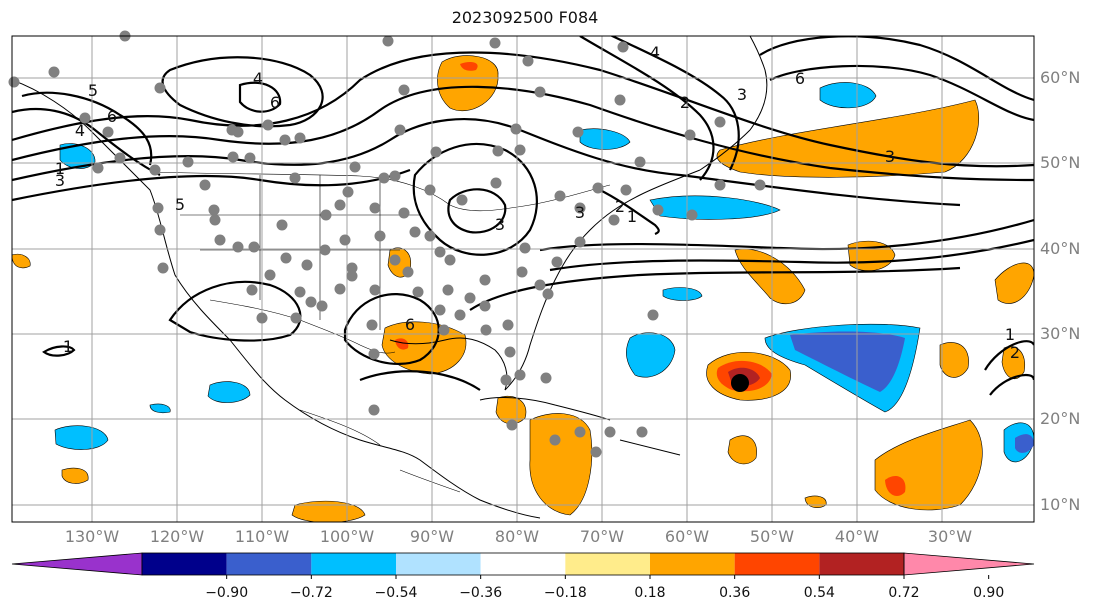 The width and height of the screenshot is (1102, 613). I want to click on map-title: 2023092500 F084, so click(525, 17).